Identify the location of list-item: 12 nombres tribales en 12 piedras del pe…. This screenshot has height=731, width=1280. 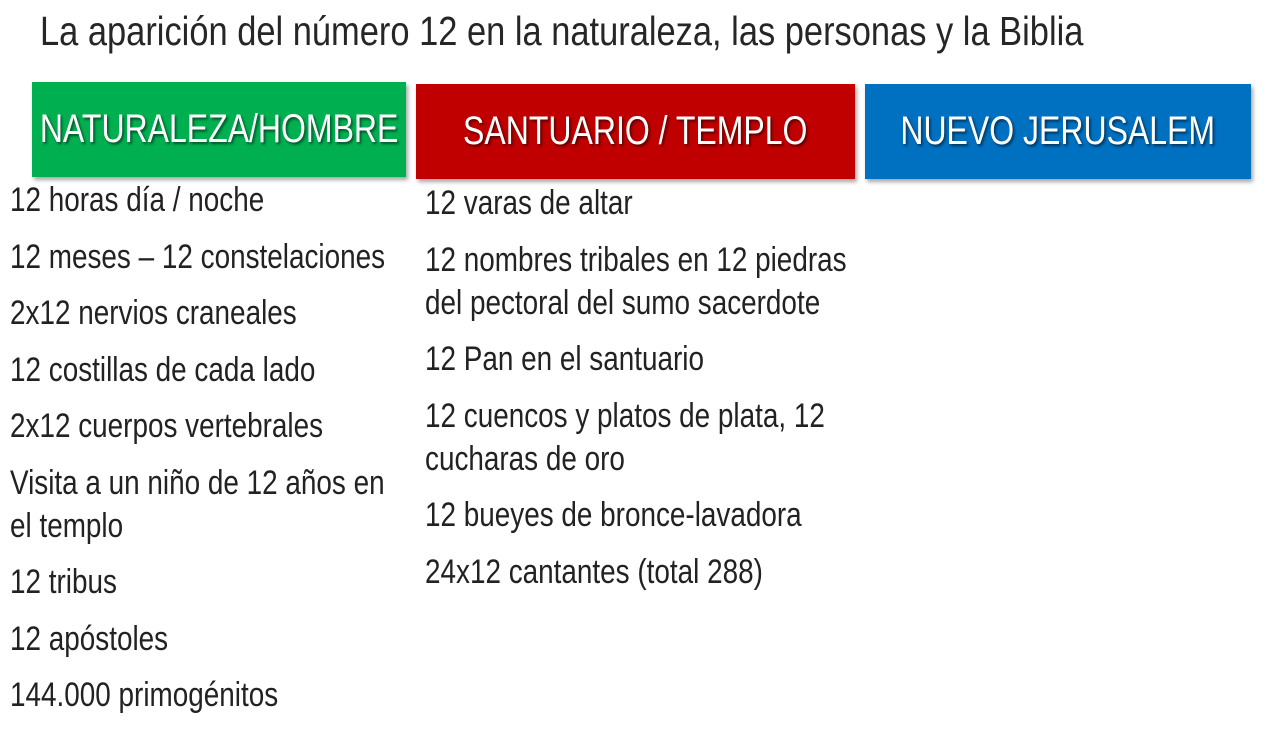
(636, 281).